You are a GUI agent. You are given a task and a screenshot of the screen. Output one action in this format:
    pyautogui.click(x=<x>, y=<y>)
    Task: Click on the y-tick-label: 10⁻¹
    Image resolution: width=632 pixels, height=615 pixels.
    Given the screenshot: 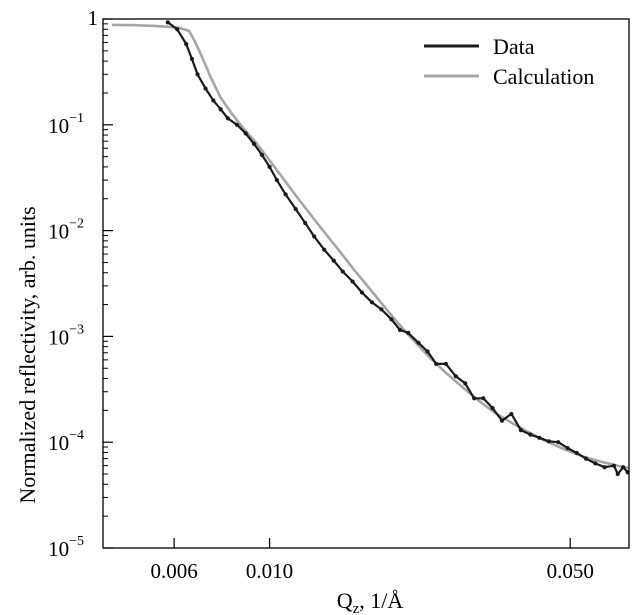 What is the action you would take?
    pyautogui.click(x=66, y=124)
    